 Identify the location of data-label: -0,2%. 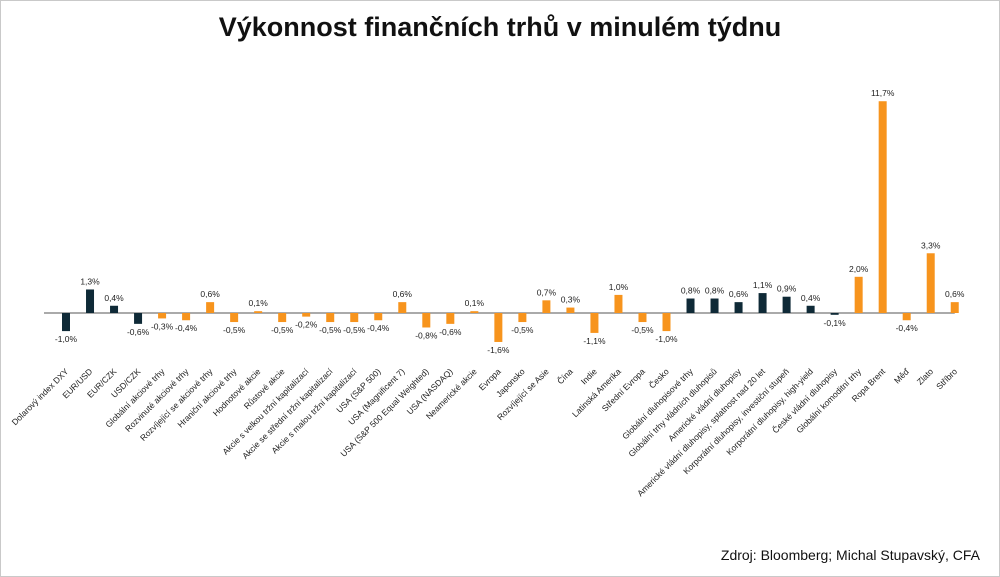
(306, 325).